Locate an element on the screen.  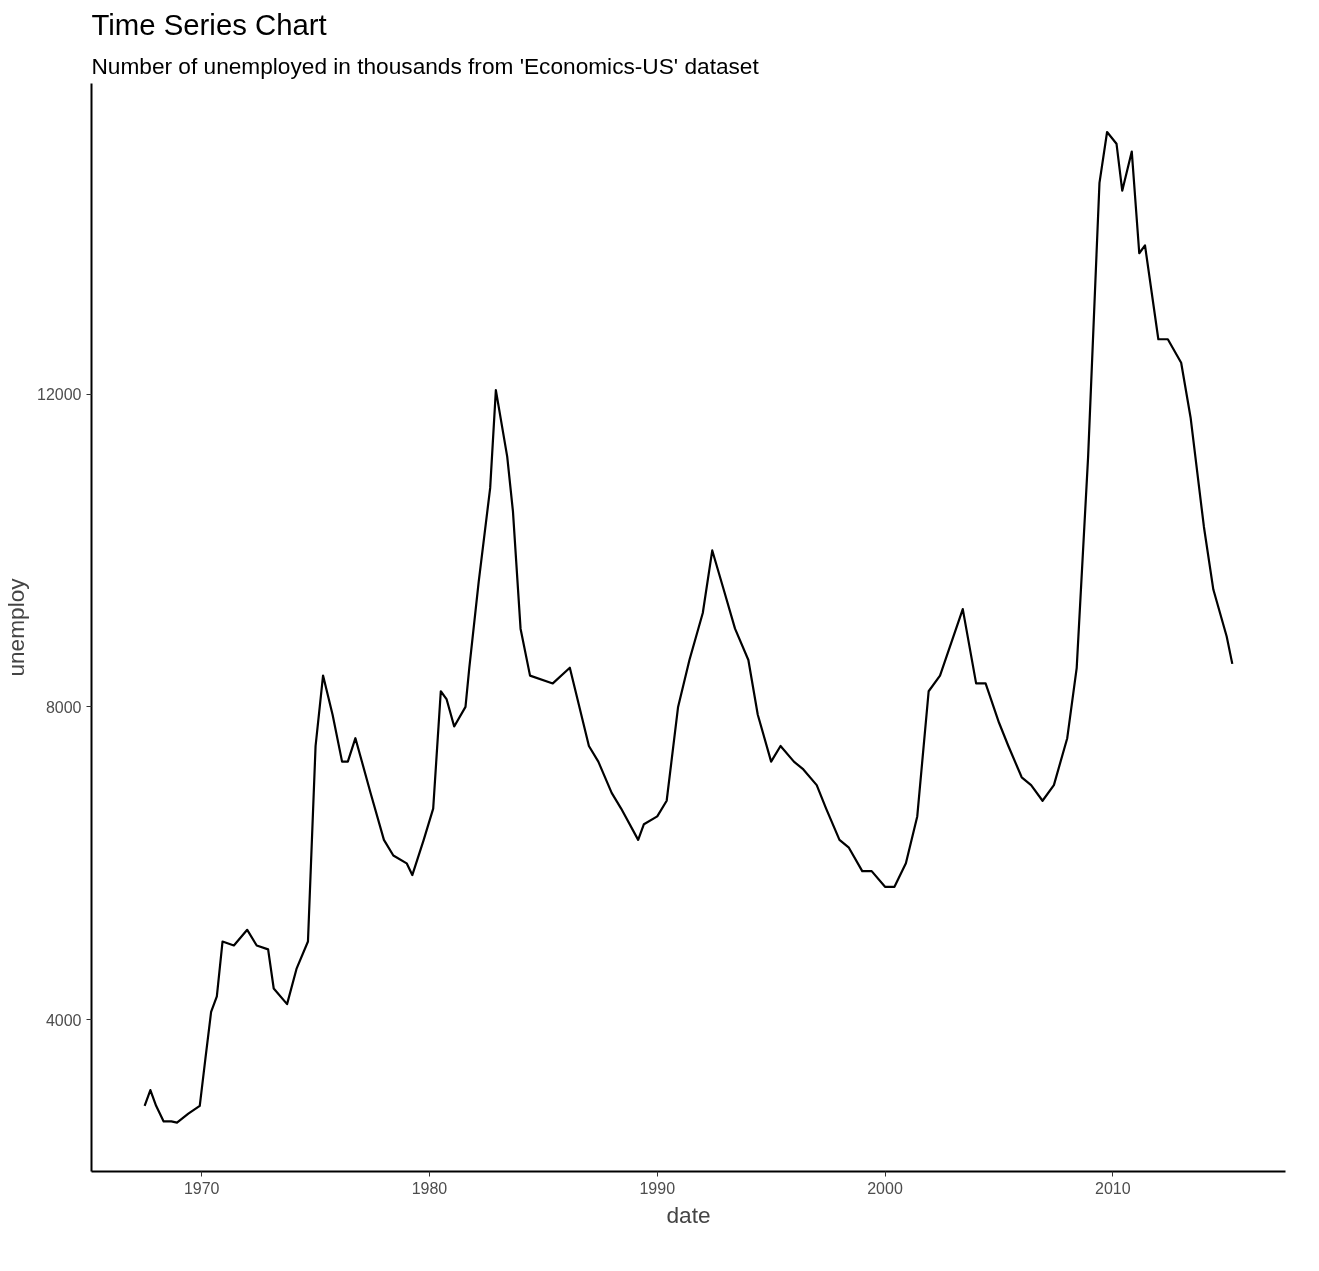
x-axis-title: date is located at coordinates (688, 1214).